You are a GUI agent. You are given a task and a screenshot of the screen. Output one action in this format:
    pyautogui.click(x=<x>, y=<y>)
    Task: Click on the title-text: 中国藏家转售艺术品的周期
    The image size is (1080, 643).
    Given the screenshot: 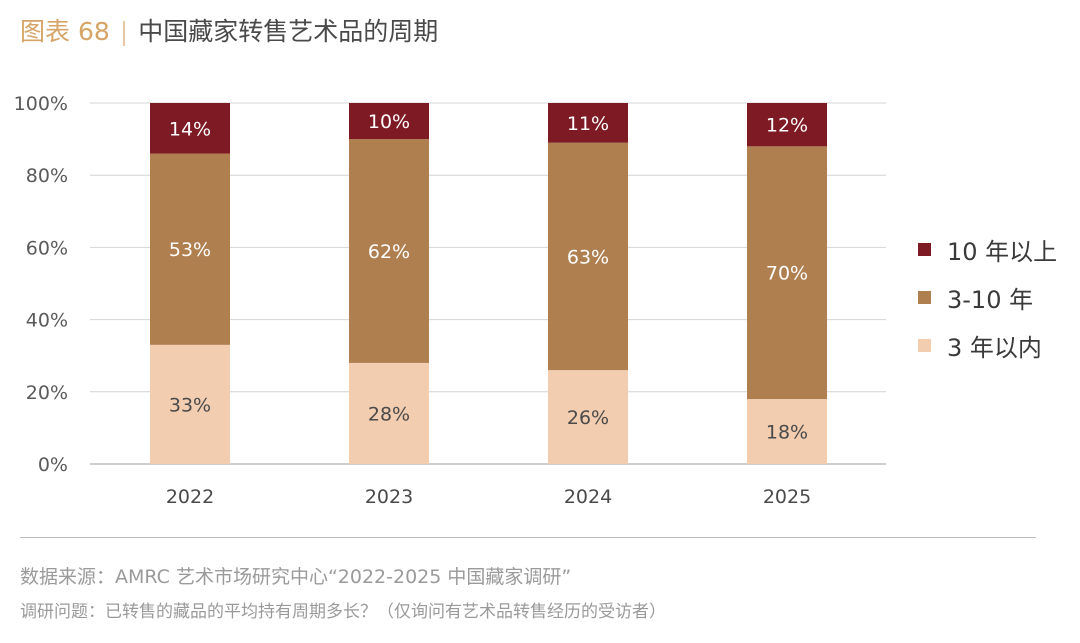 What is the action you would take?
    pyautogui.click(x=288, y=31)
    